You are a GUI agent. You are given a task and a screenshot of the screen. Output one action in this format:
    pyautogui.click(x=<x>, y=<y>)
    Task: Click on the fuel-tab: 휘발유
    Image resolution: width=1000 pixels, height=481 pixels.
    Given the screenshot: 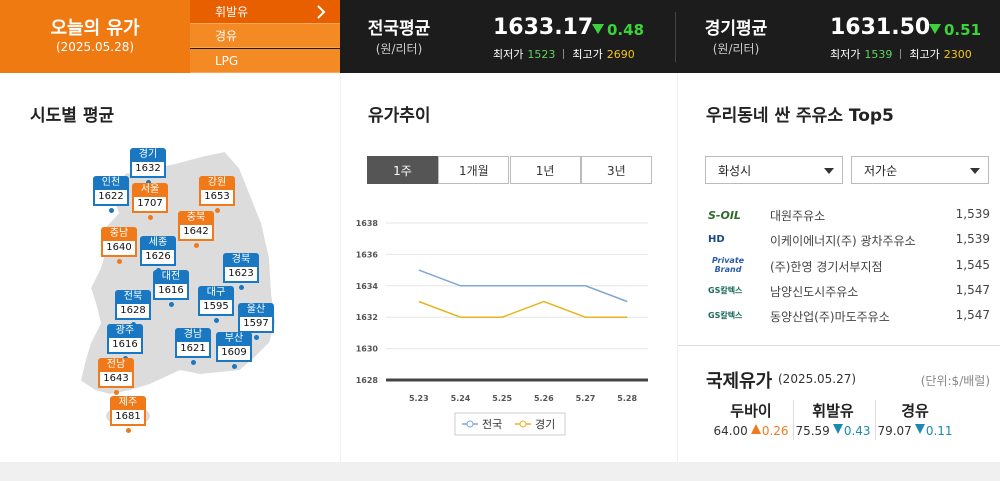 What is the action you would take?
    pyautogui.click(x=265, y=12)
    